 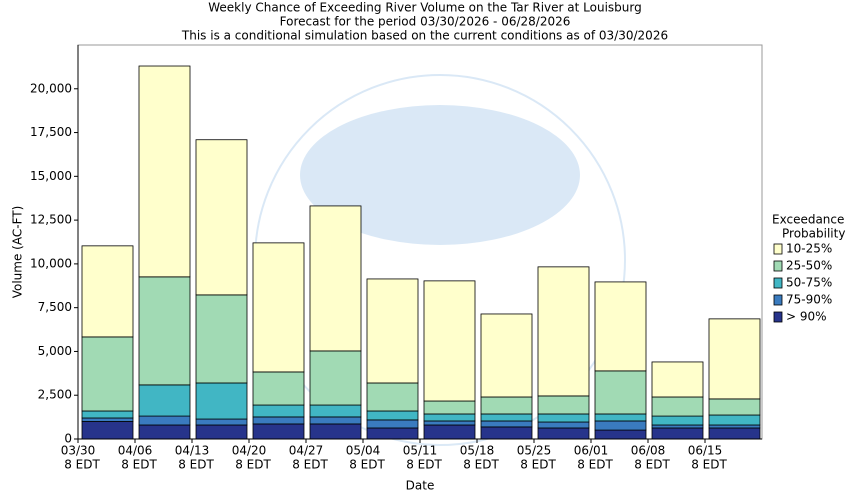 I want to click on legend-label: 50-75%, so click(x=809, y=283).